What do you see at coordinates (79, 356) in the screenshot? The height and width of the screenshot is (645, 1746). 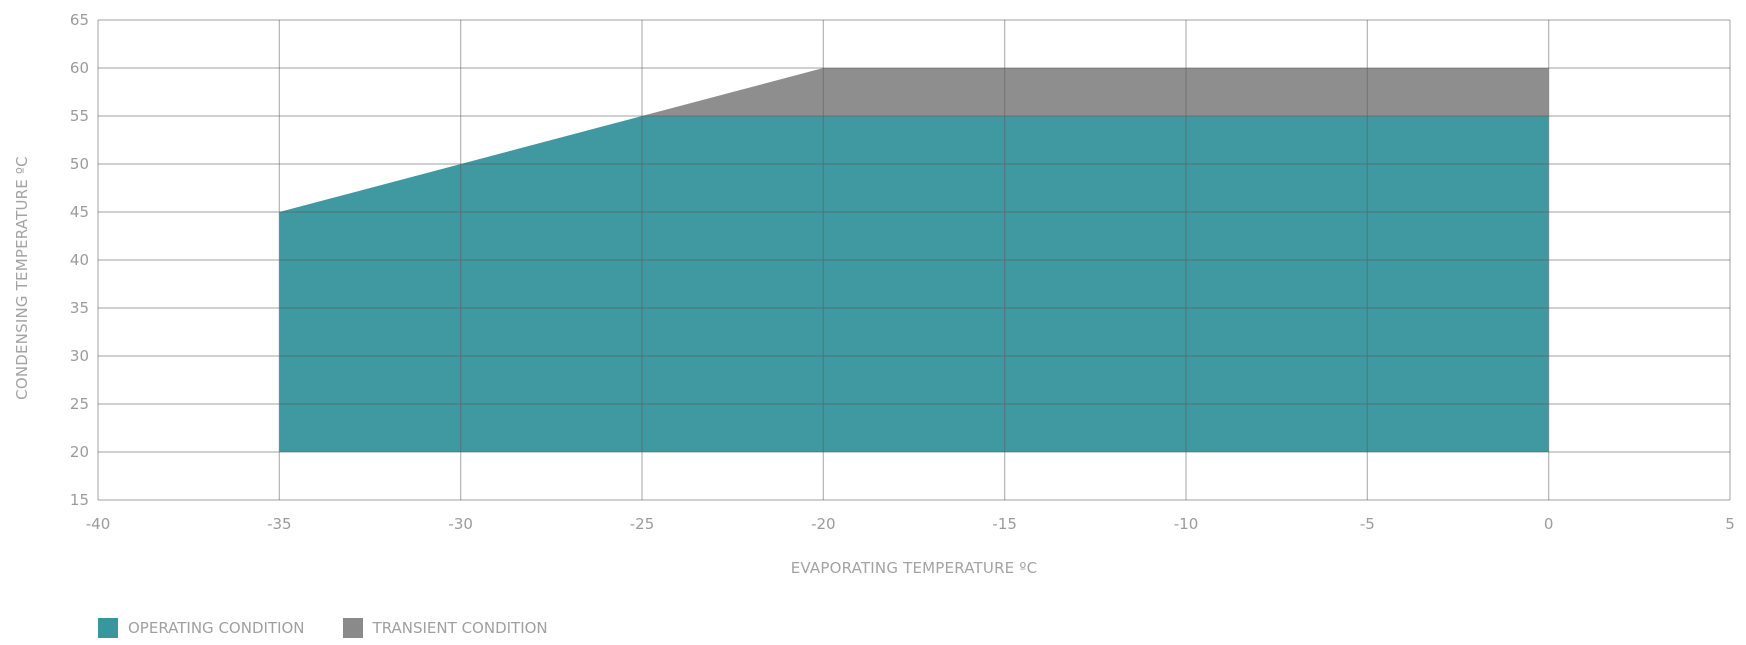 I see `y-tick-label: 30` at bounding box center [79, 356].